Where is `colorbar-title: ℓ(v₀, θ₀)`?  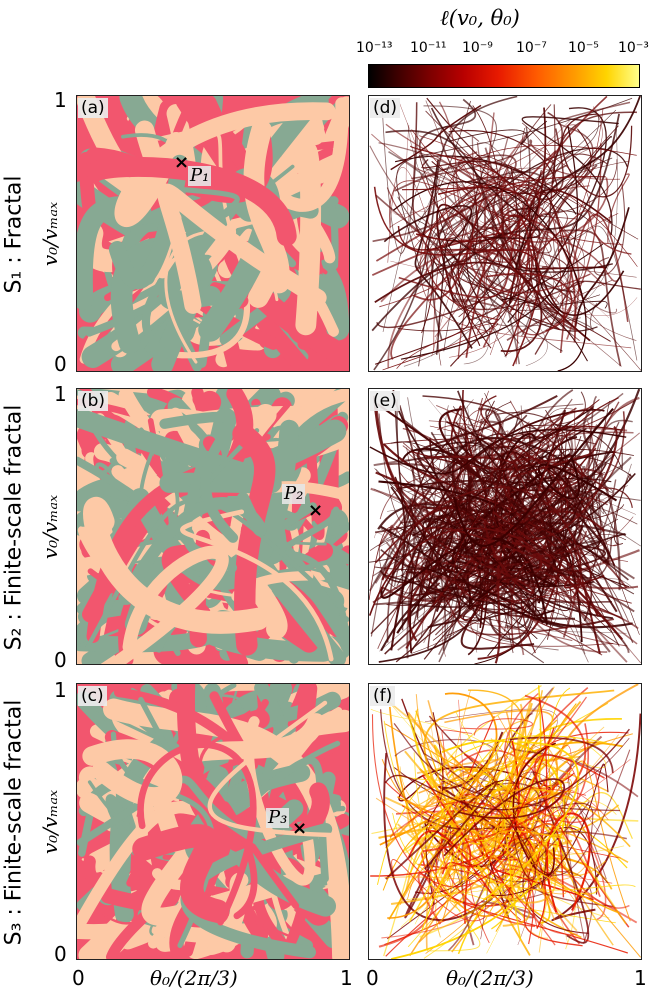
colorbar-title: ℓ(v₀, θ₀) is located at coordinates (480, 18).